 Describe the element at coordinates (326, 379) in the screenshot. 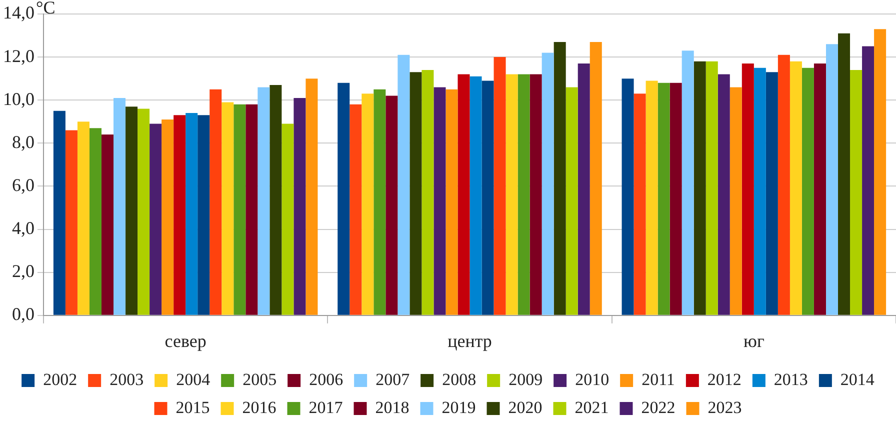

I see `legend-label: 2006` at that location.